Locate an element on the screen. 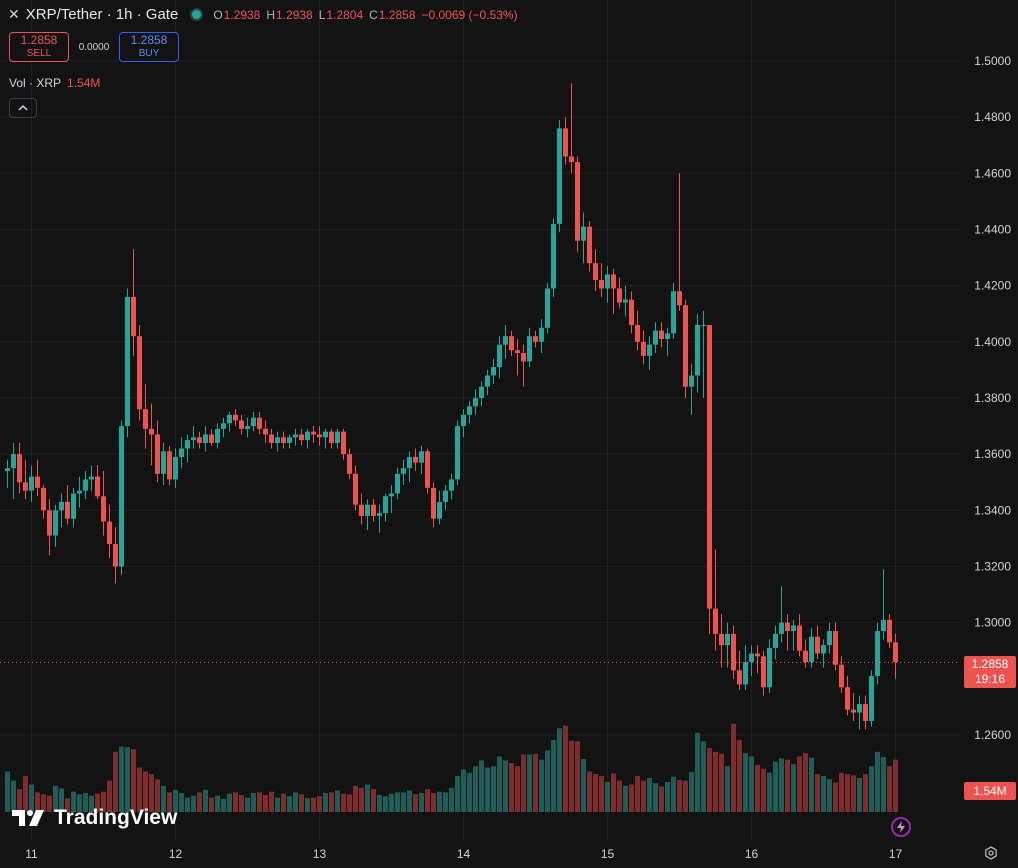  price-tick-label: 1.3400 is located at coordinates (992, 510).